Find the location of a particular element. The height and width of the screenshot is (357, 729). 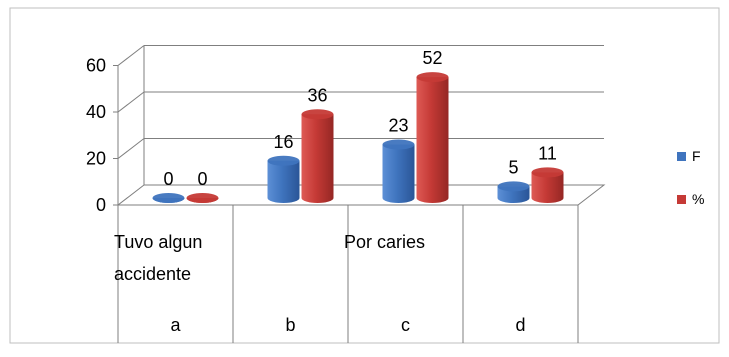

bar-F-b is located at coordinates (283, 179).